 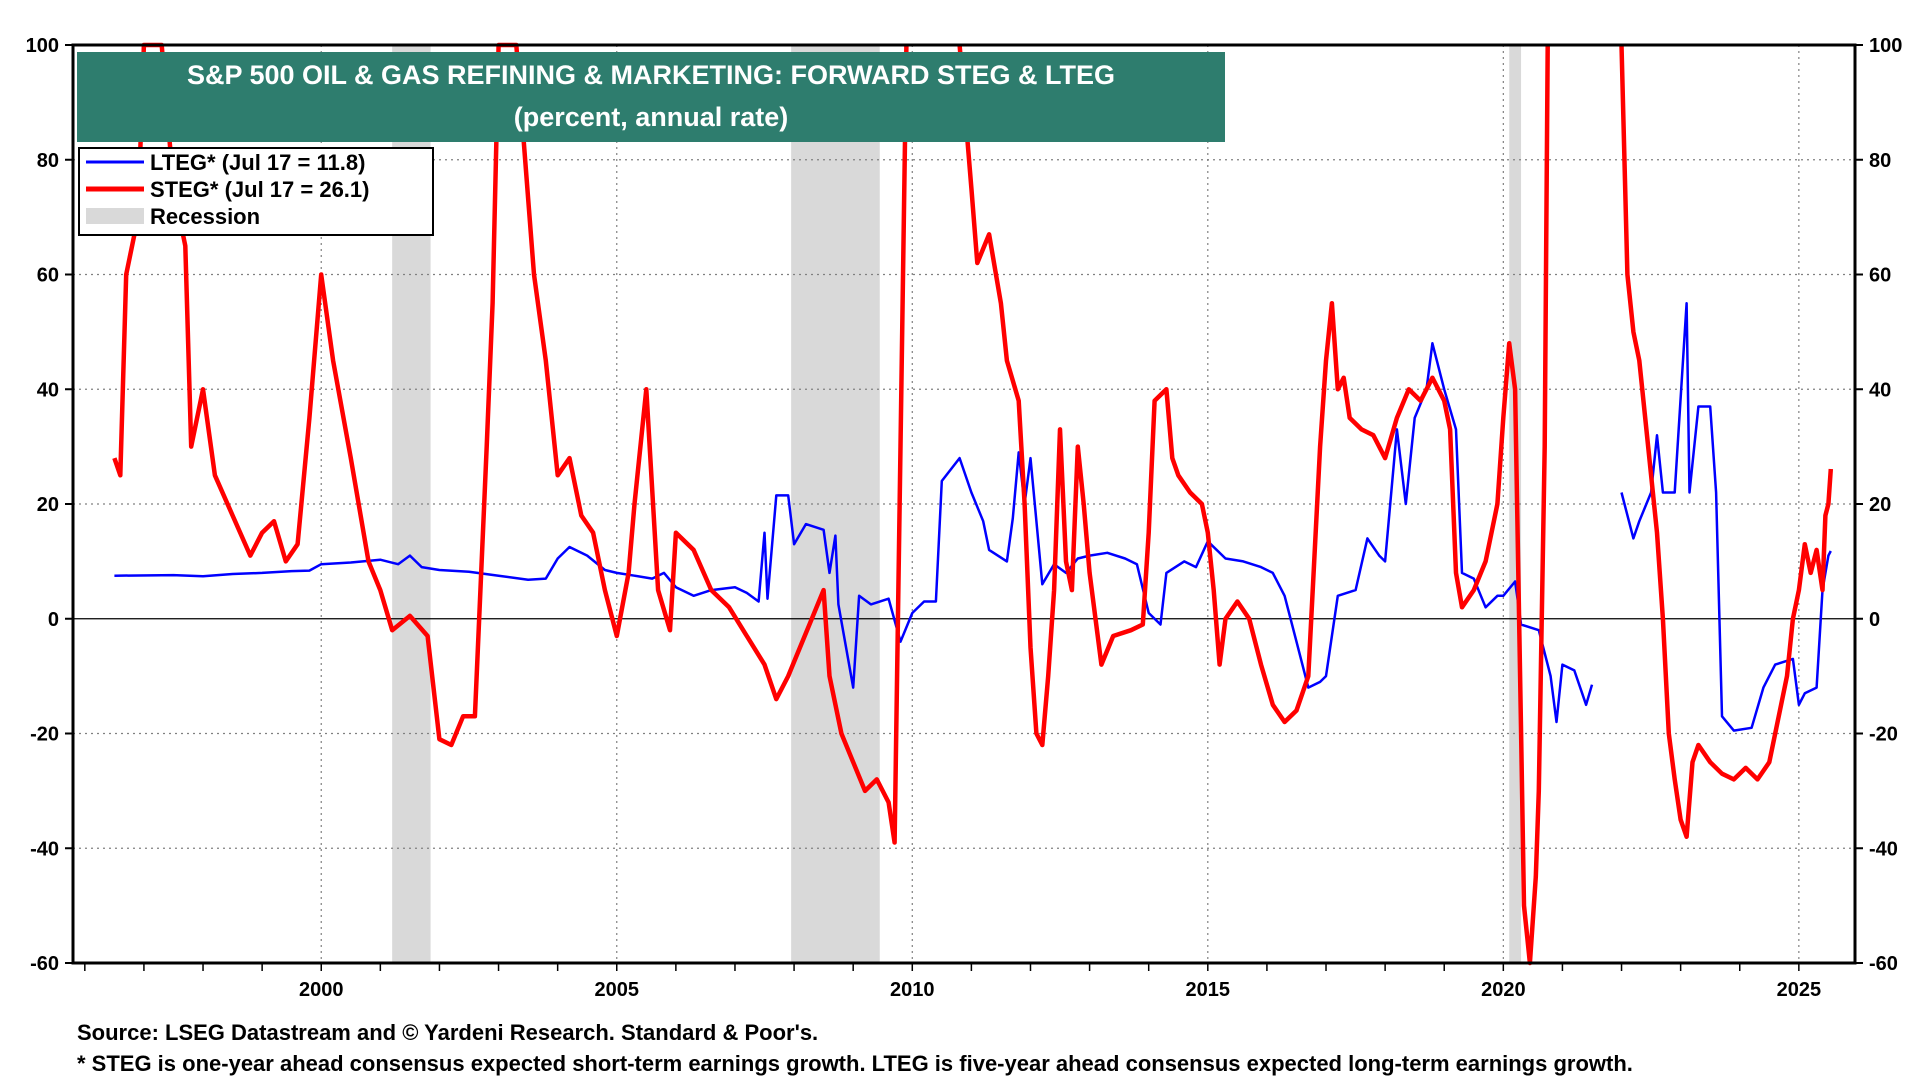 I want to click on y-tick-label-right: 20, so click(x=1880, y=505).